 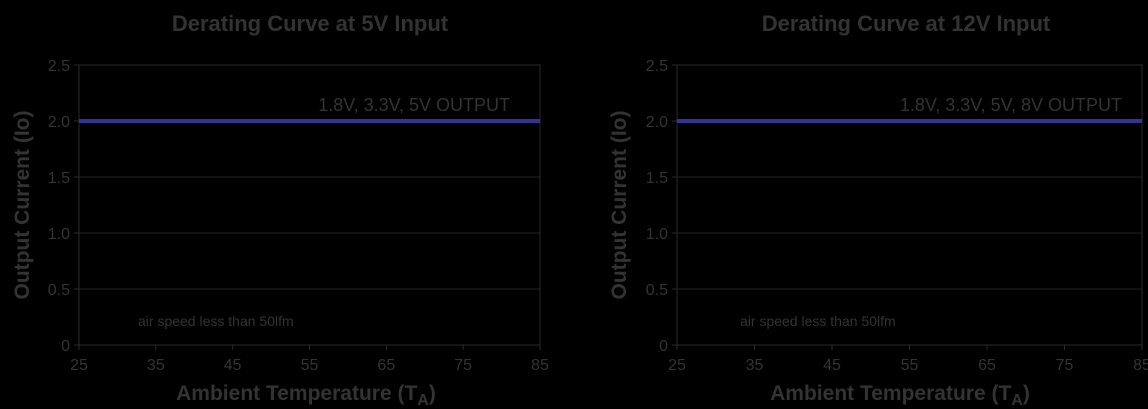 I want to click on chart-title: Derating Curve at 5V Input, so click(x=310, y=23).